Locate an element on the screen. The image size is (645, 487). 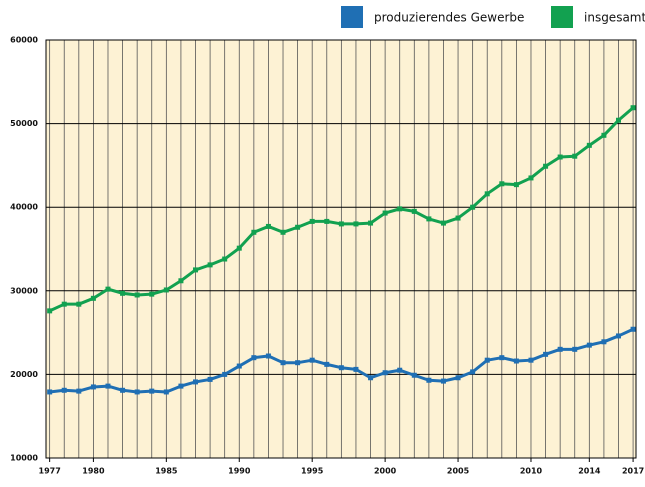
y-tick-label: 40000 is located at coordinates (24, 207).